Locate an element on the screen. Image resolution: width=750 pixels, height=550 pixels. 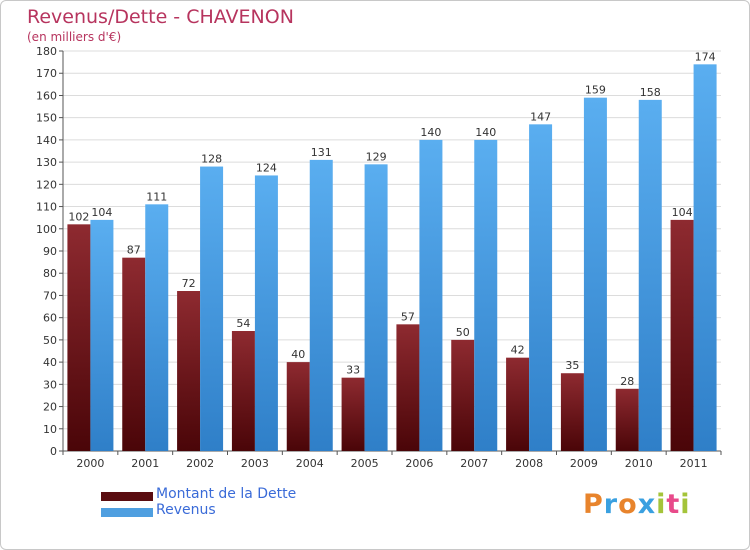
data-label: 72 is located at coordinates (189, 283).